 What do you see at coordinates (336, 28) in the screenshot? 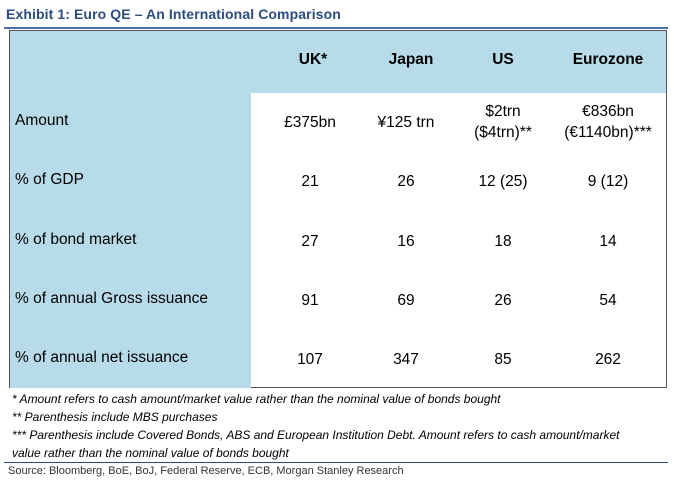
I see `title-rule` at bounding box center [336, 28].